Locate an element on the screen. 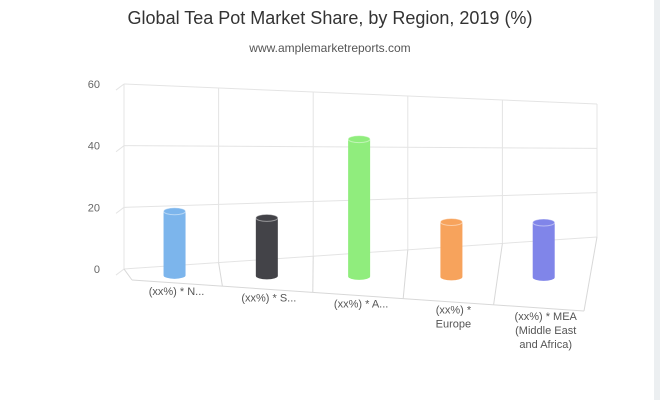 This screenshot has width=660, height=400. floor-front-edge is located at coordinates (358, 295).